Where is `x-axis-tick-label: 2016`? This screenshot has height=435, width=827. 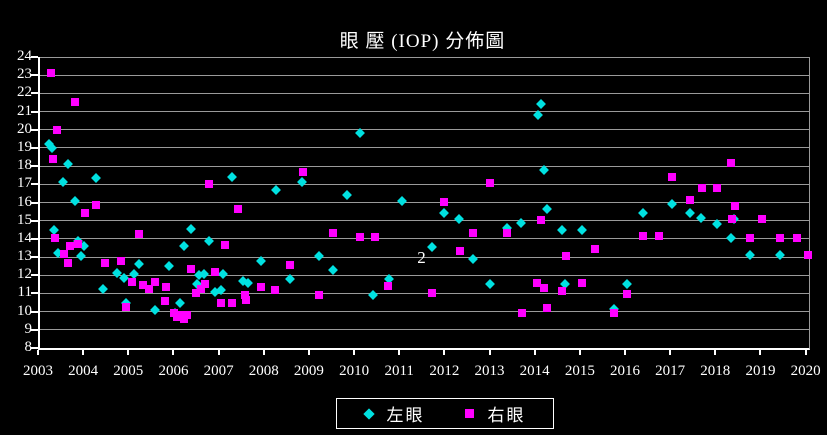
x-axis-tick-label: 2016 is located at coordinates (624, 371).